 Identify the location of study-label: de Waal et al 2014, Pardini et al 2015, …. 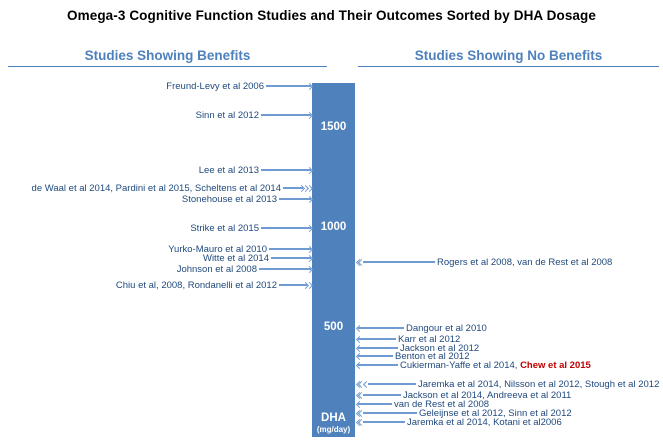
(156, 188).